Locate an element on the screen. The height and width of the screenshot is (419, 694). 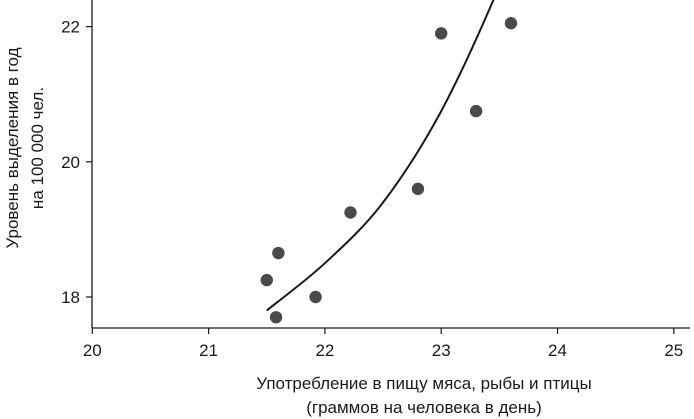
x-tick-label: 24 is located at coordinates (557, 350).